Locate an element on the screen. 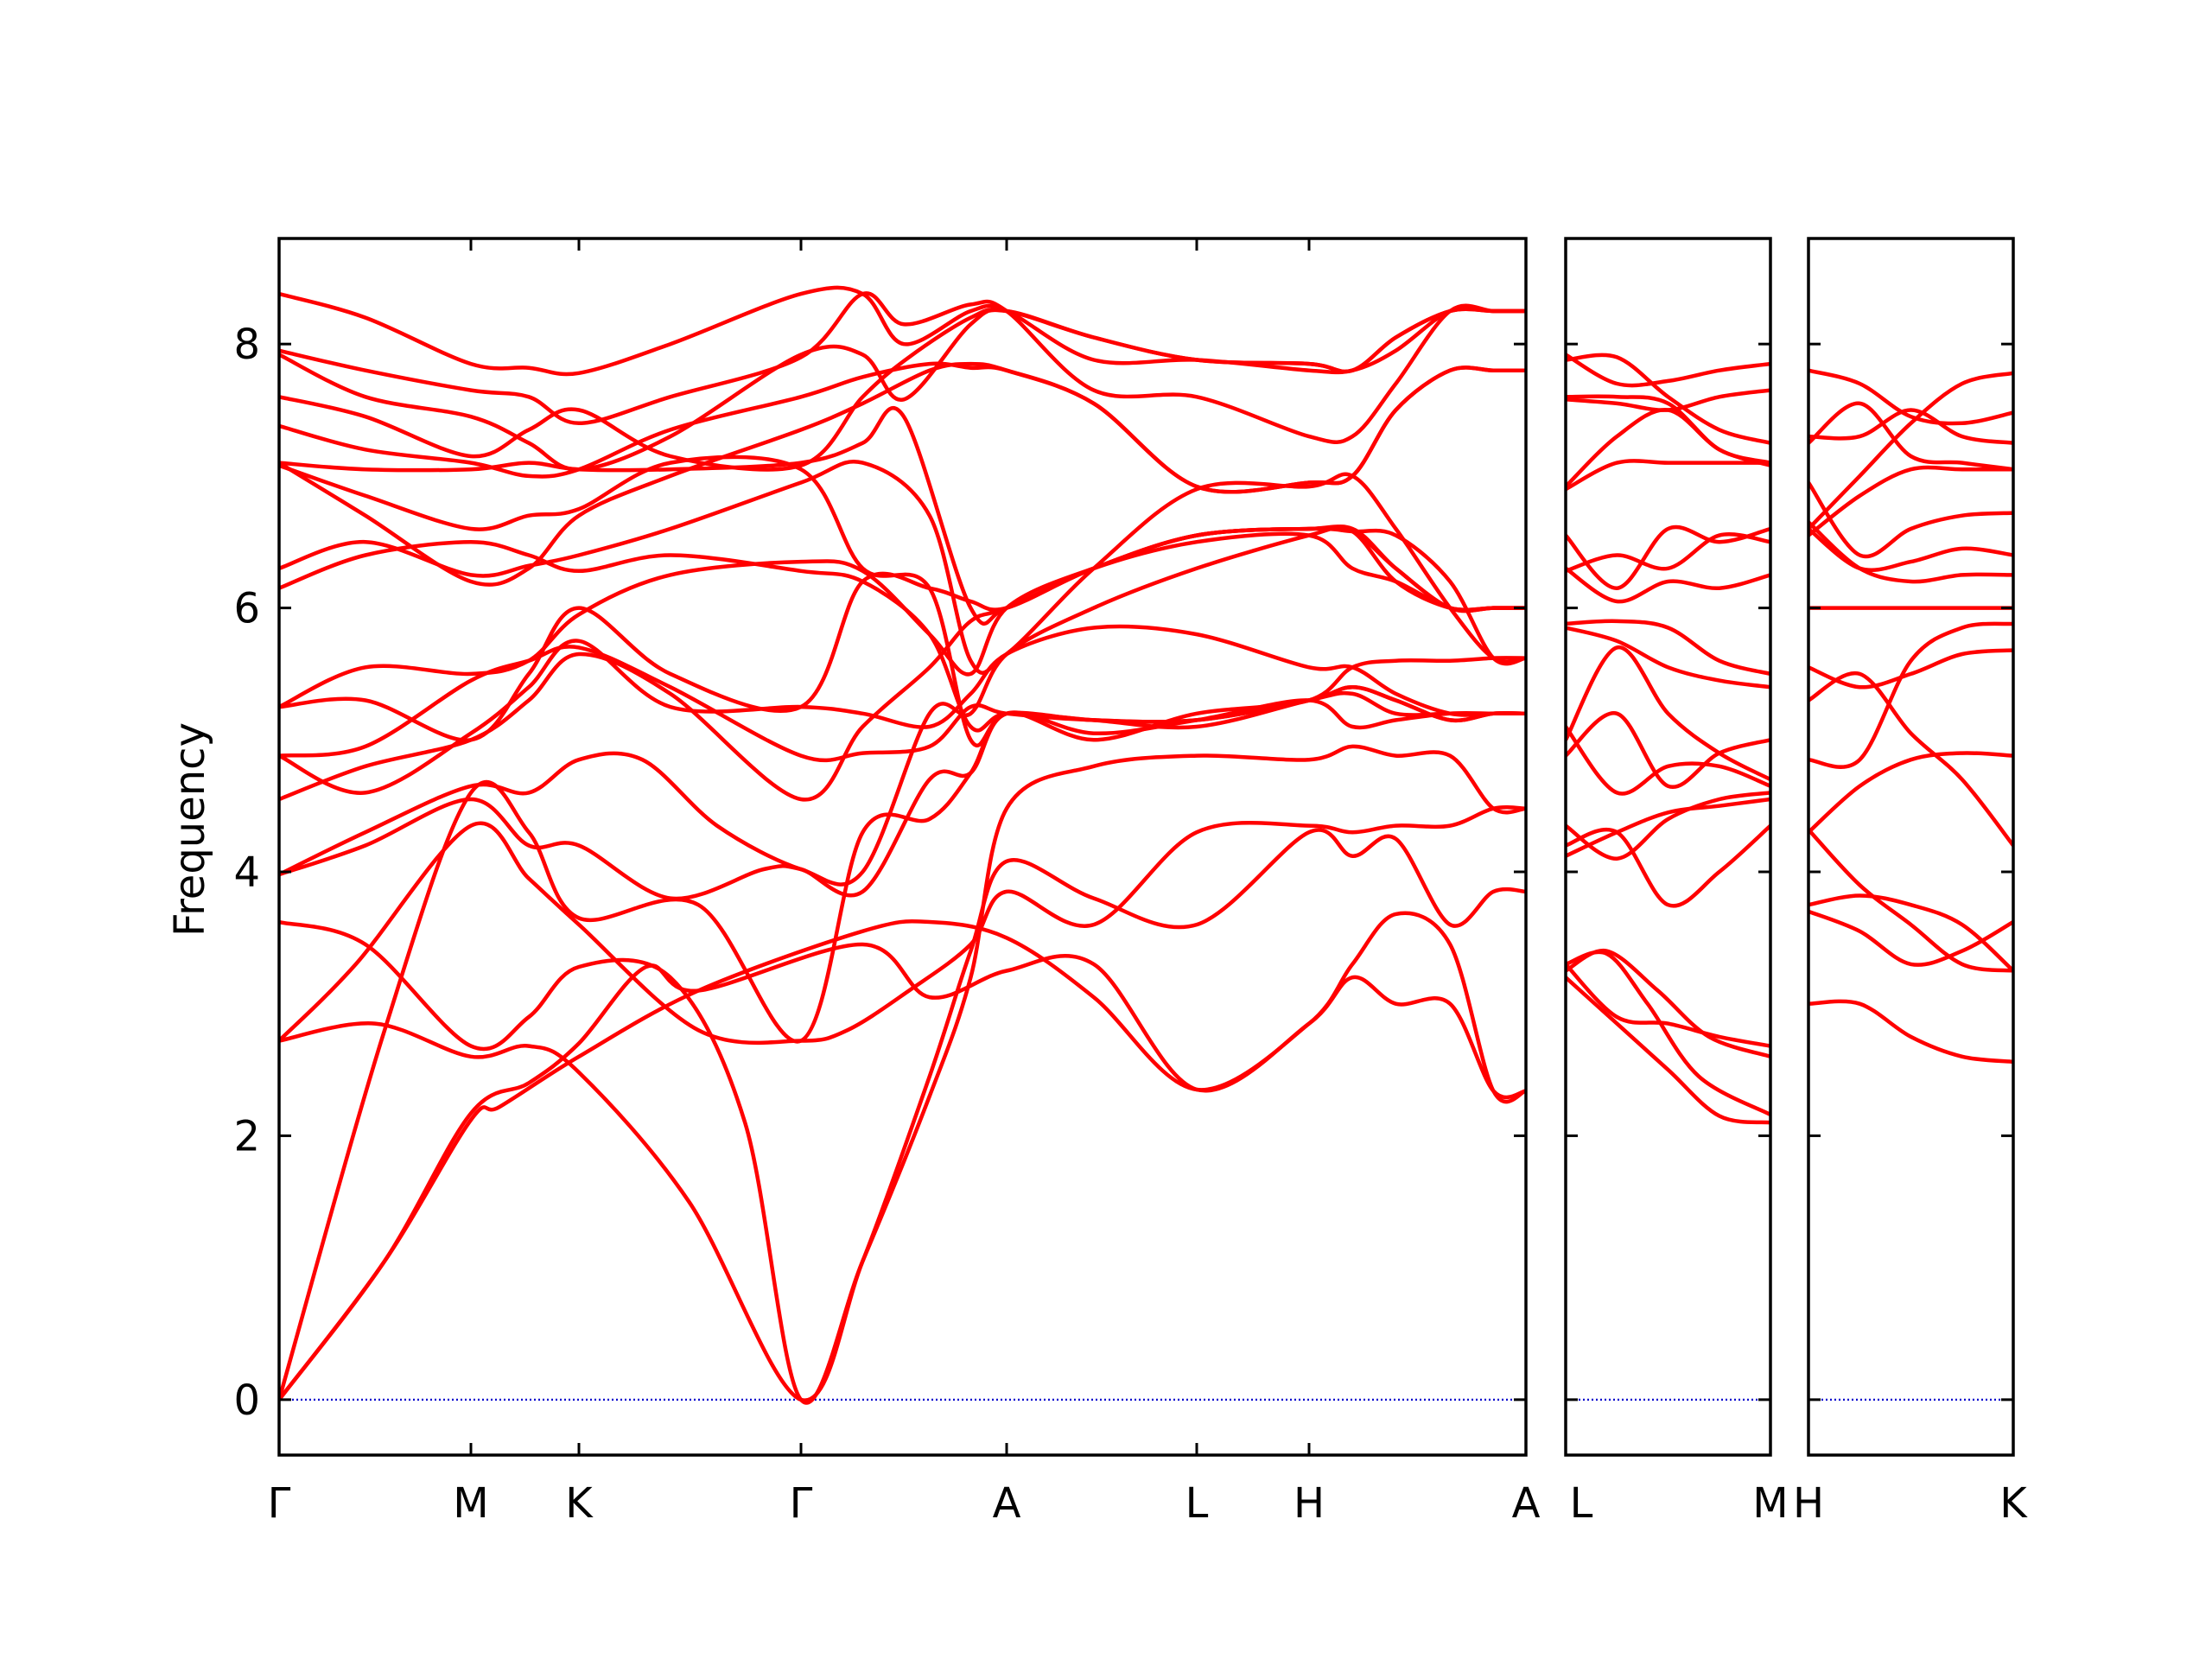 The width and height of the screenshot is (2212, 1659). y-tick-label: 0 is located at coordinates (246, 1400).